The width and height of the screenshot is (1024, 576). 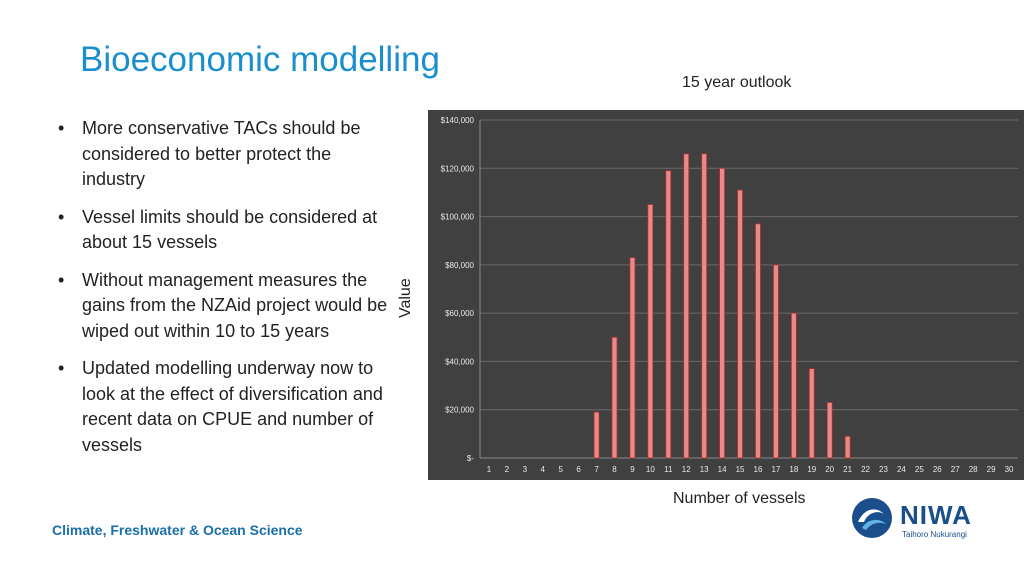 I want to click on x-tick-label: 19, so click(x=811, y=469).